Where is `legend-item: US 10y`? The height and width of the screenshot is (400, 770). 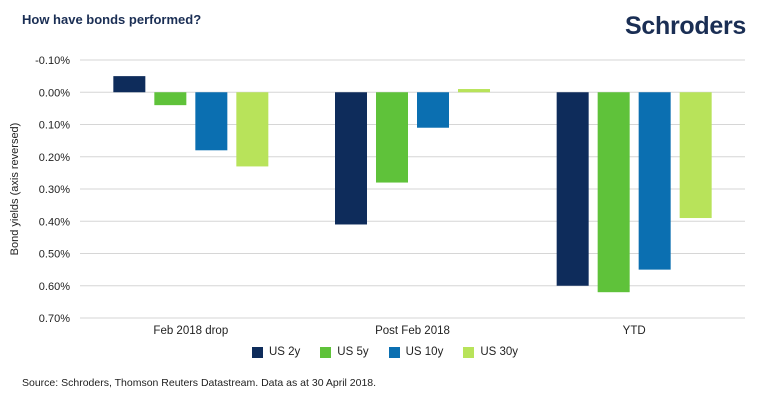
legend-item: US 10y is located at coordinates (416, 352).